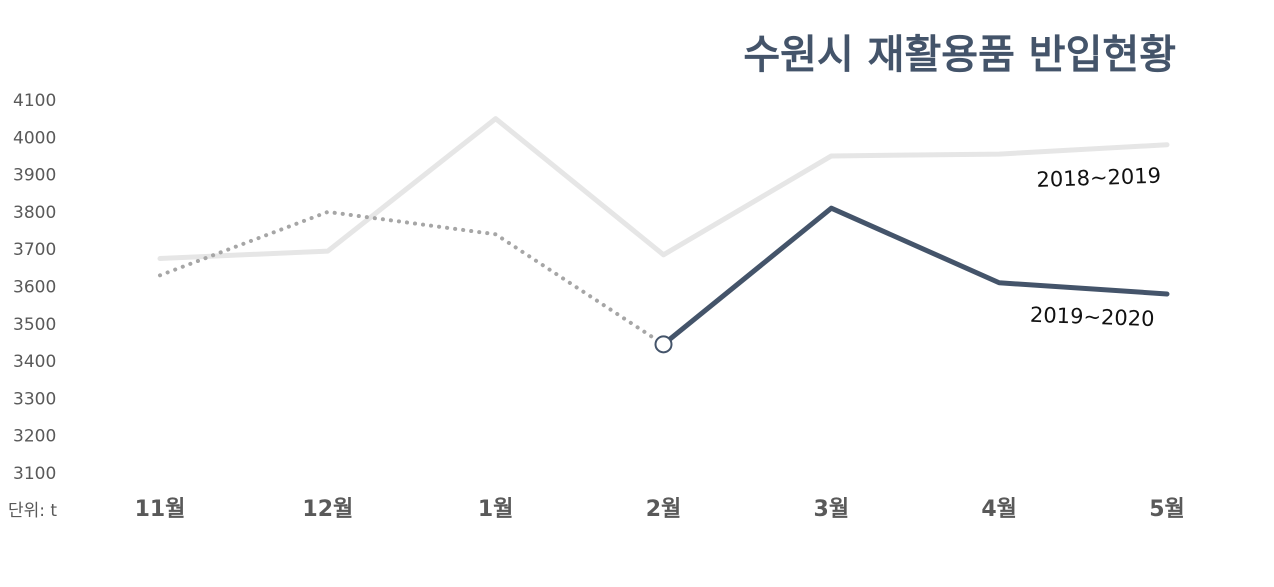  I want to click on y-tick-label: 3700, so click(34, 250).